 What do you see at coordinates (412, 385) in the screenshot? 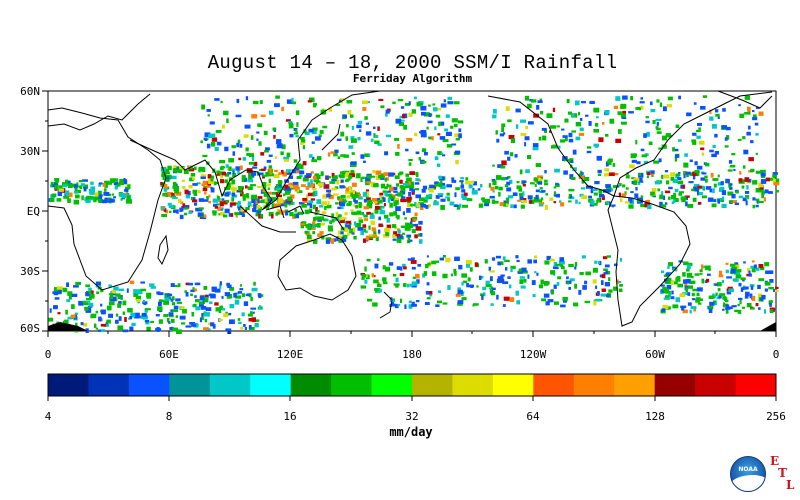
I see `colorbar` at bounding box center [412, 385].